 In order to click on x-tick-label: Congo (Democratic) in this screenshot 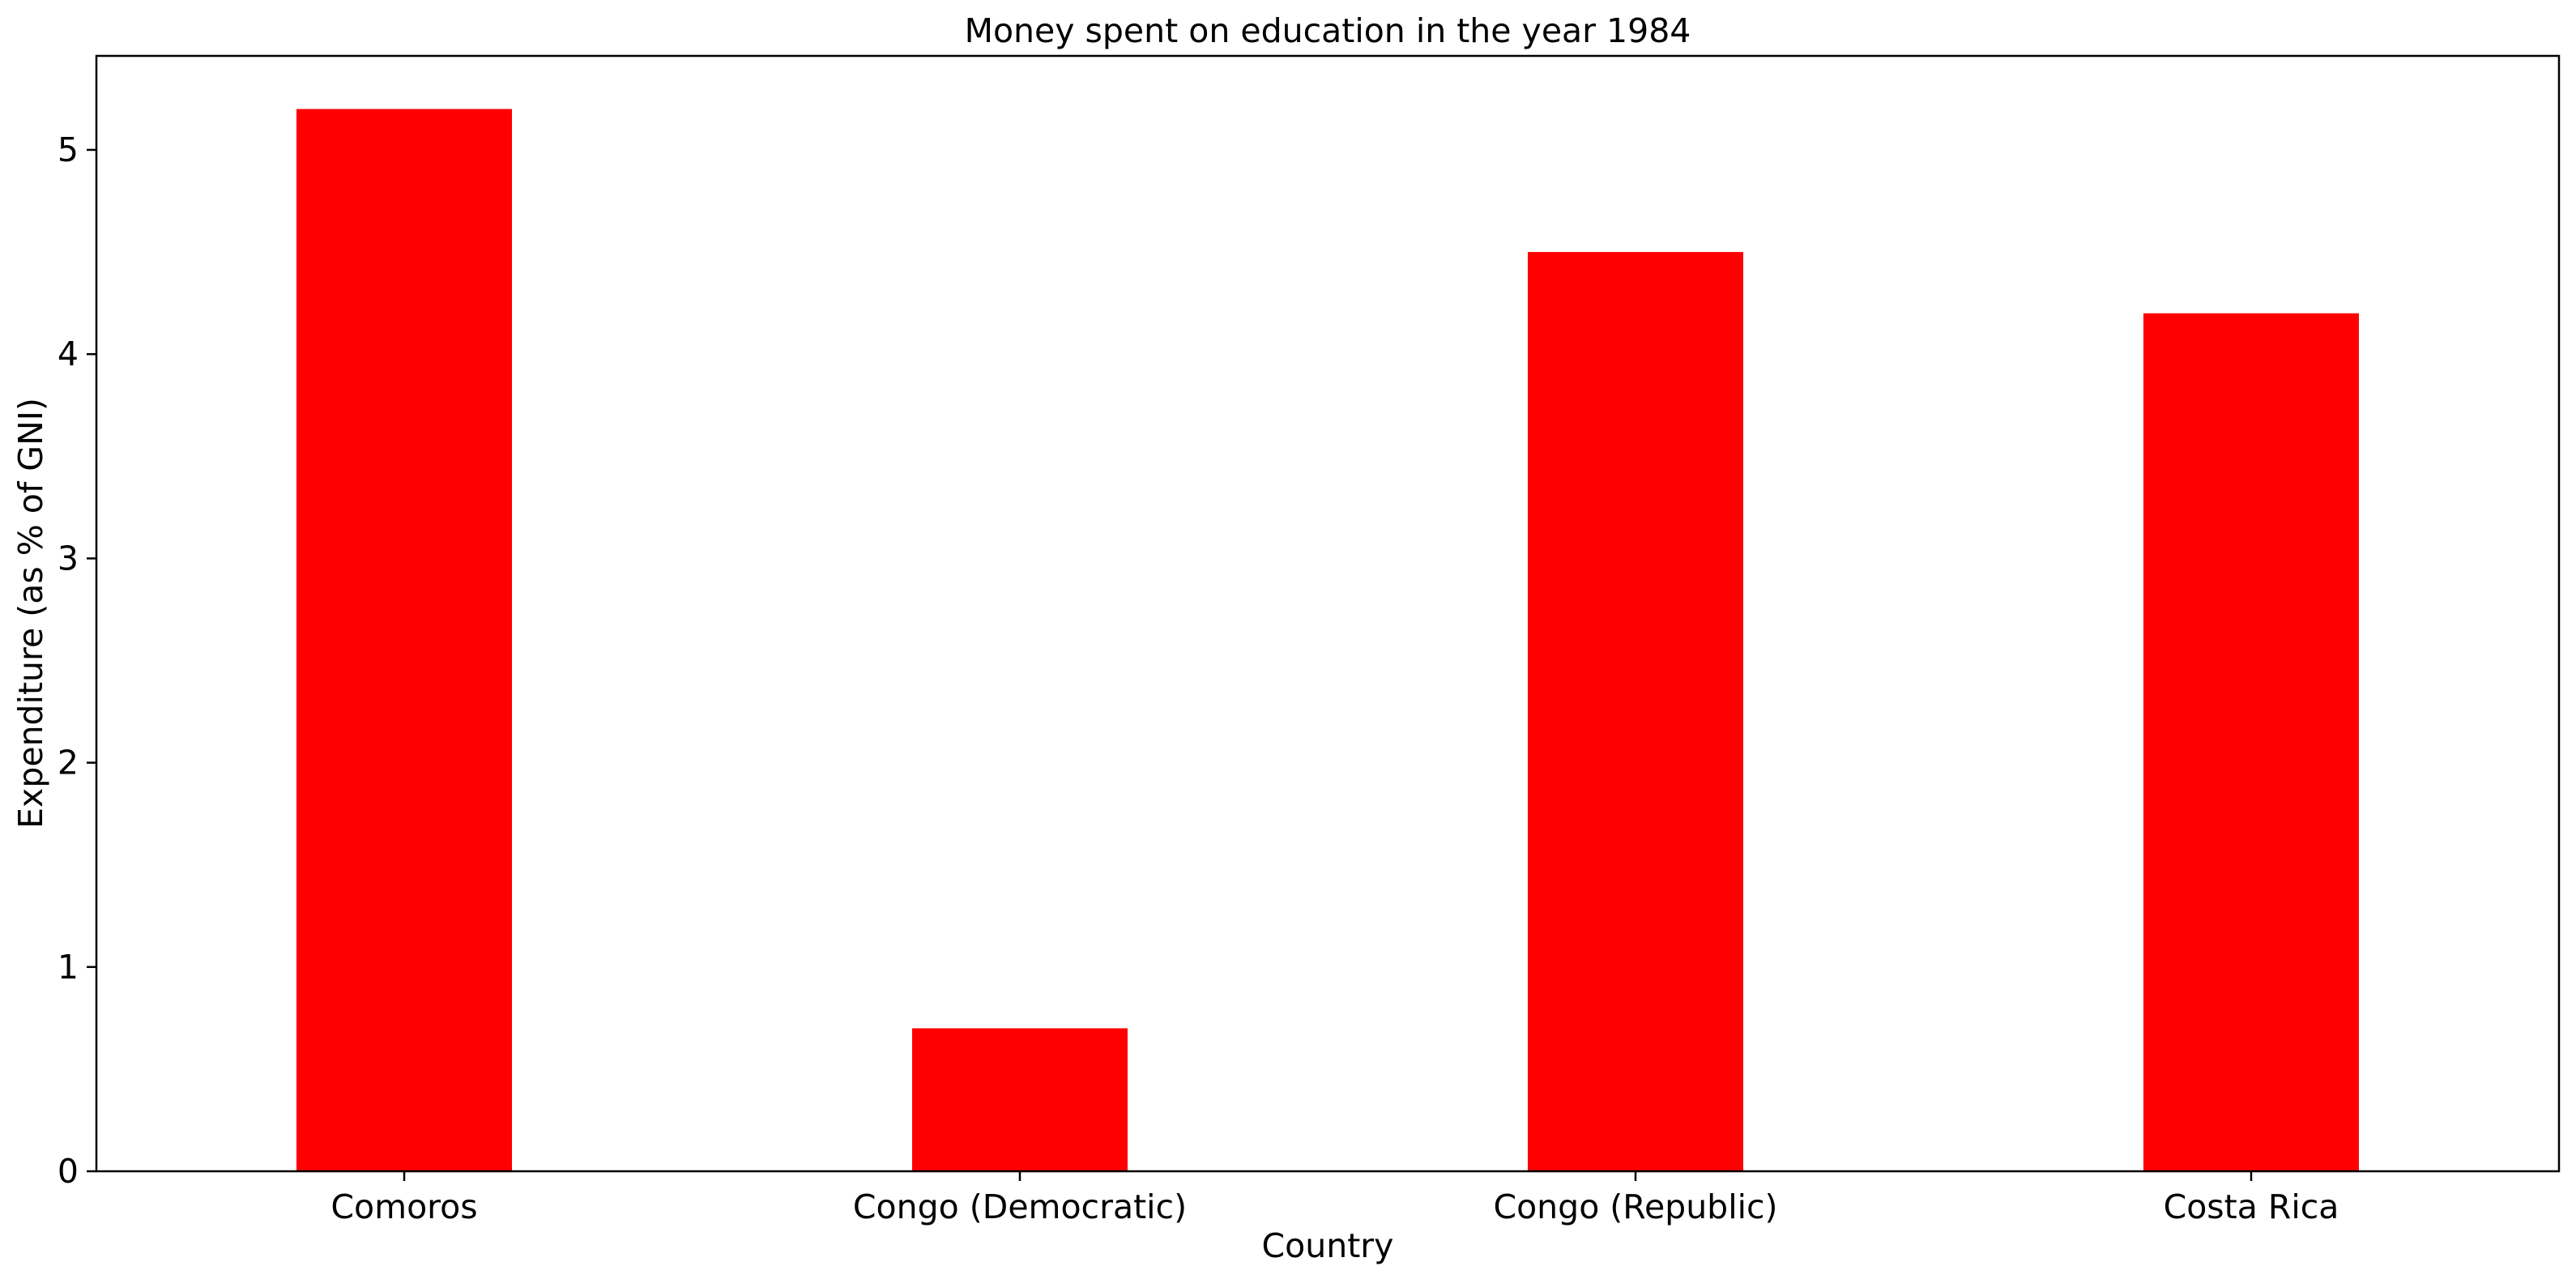, I will do `click(1020, 1206)`.